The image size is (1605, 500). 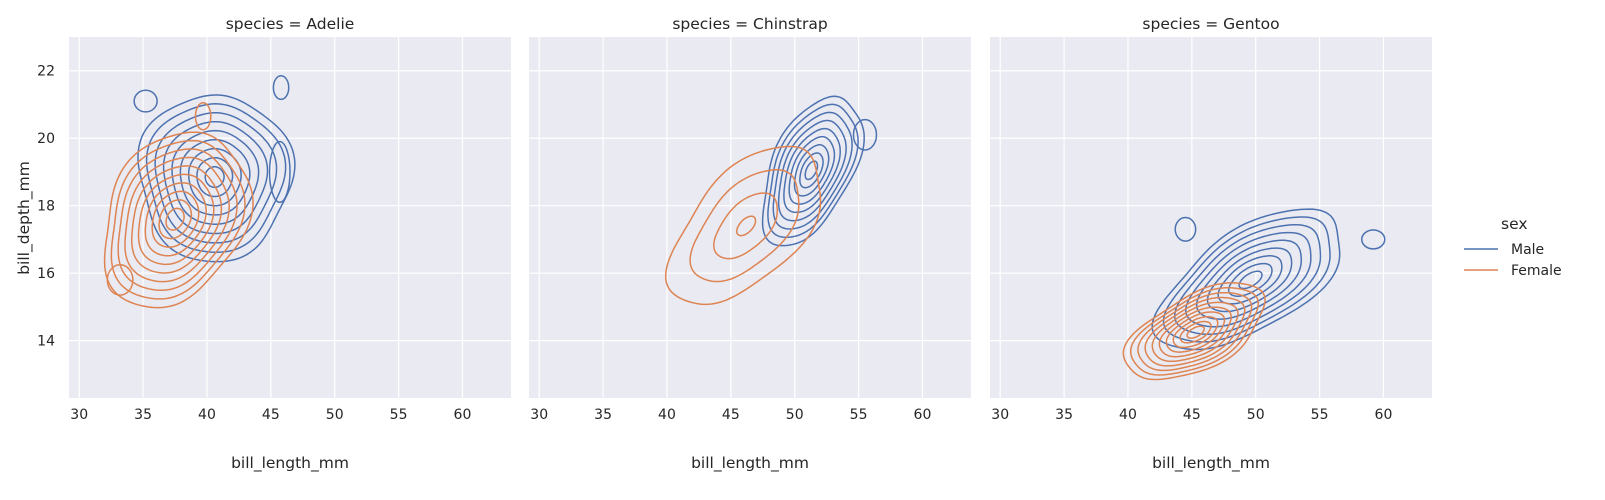 I want to click on y-tick-label: 18, so click(x=46, y=207).